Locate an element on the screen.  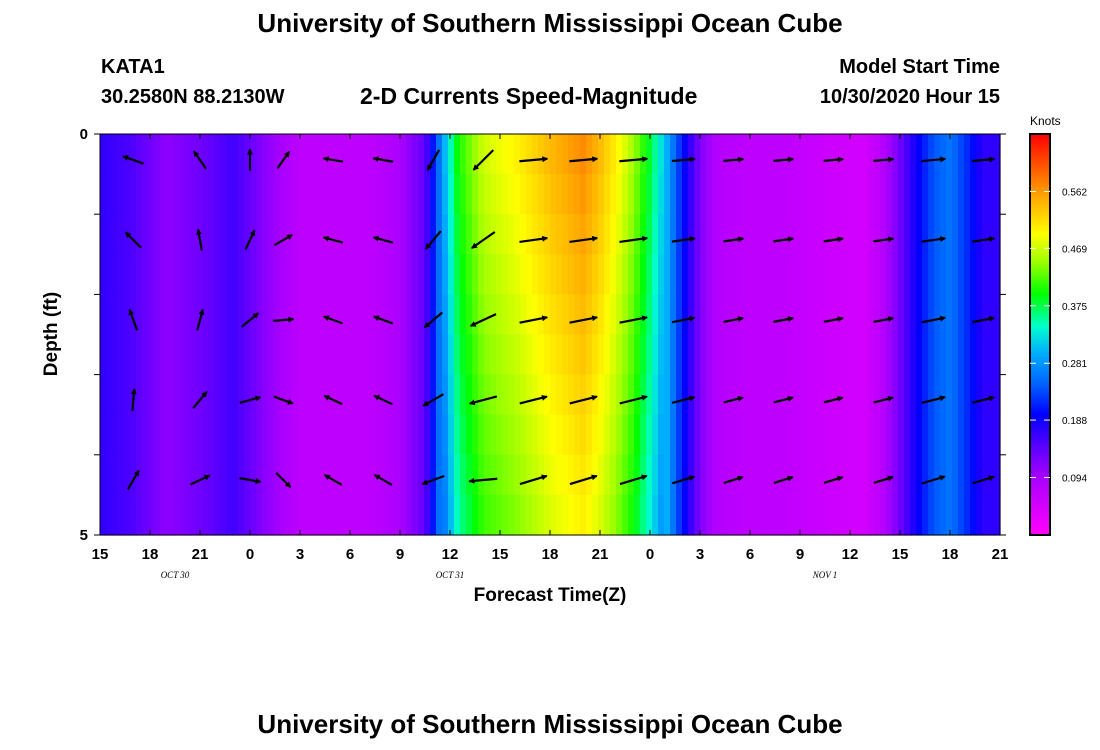
station-coordinates: 30.2580N 88.2130W is located at coordinates (193, 97).